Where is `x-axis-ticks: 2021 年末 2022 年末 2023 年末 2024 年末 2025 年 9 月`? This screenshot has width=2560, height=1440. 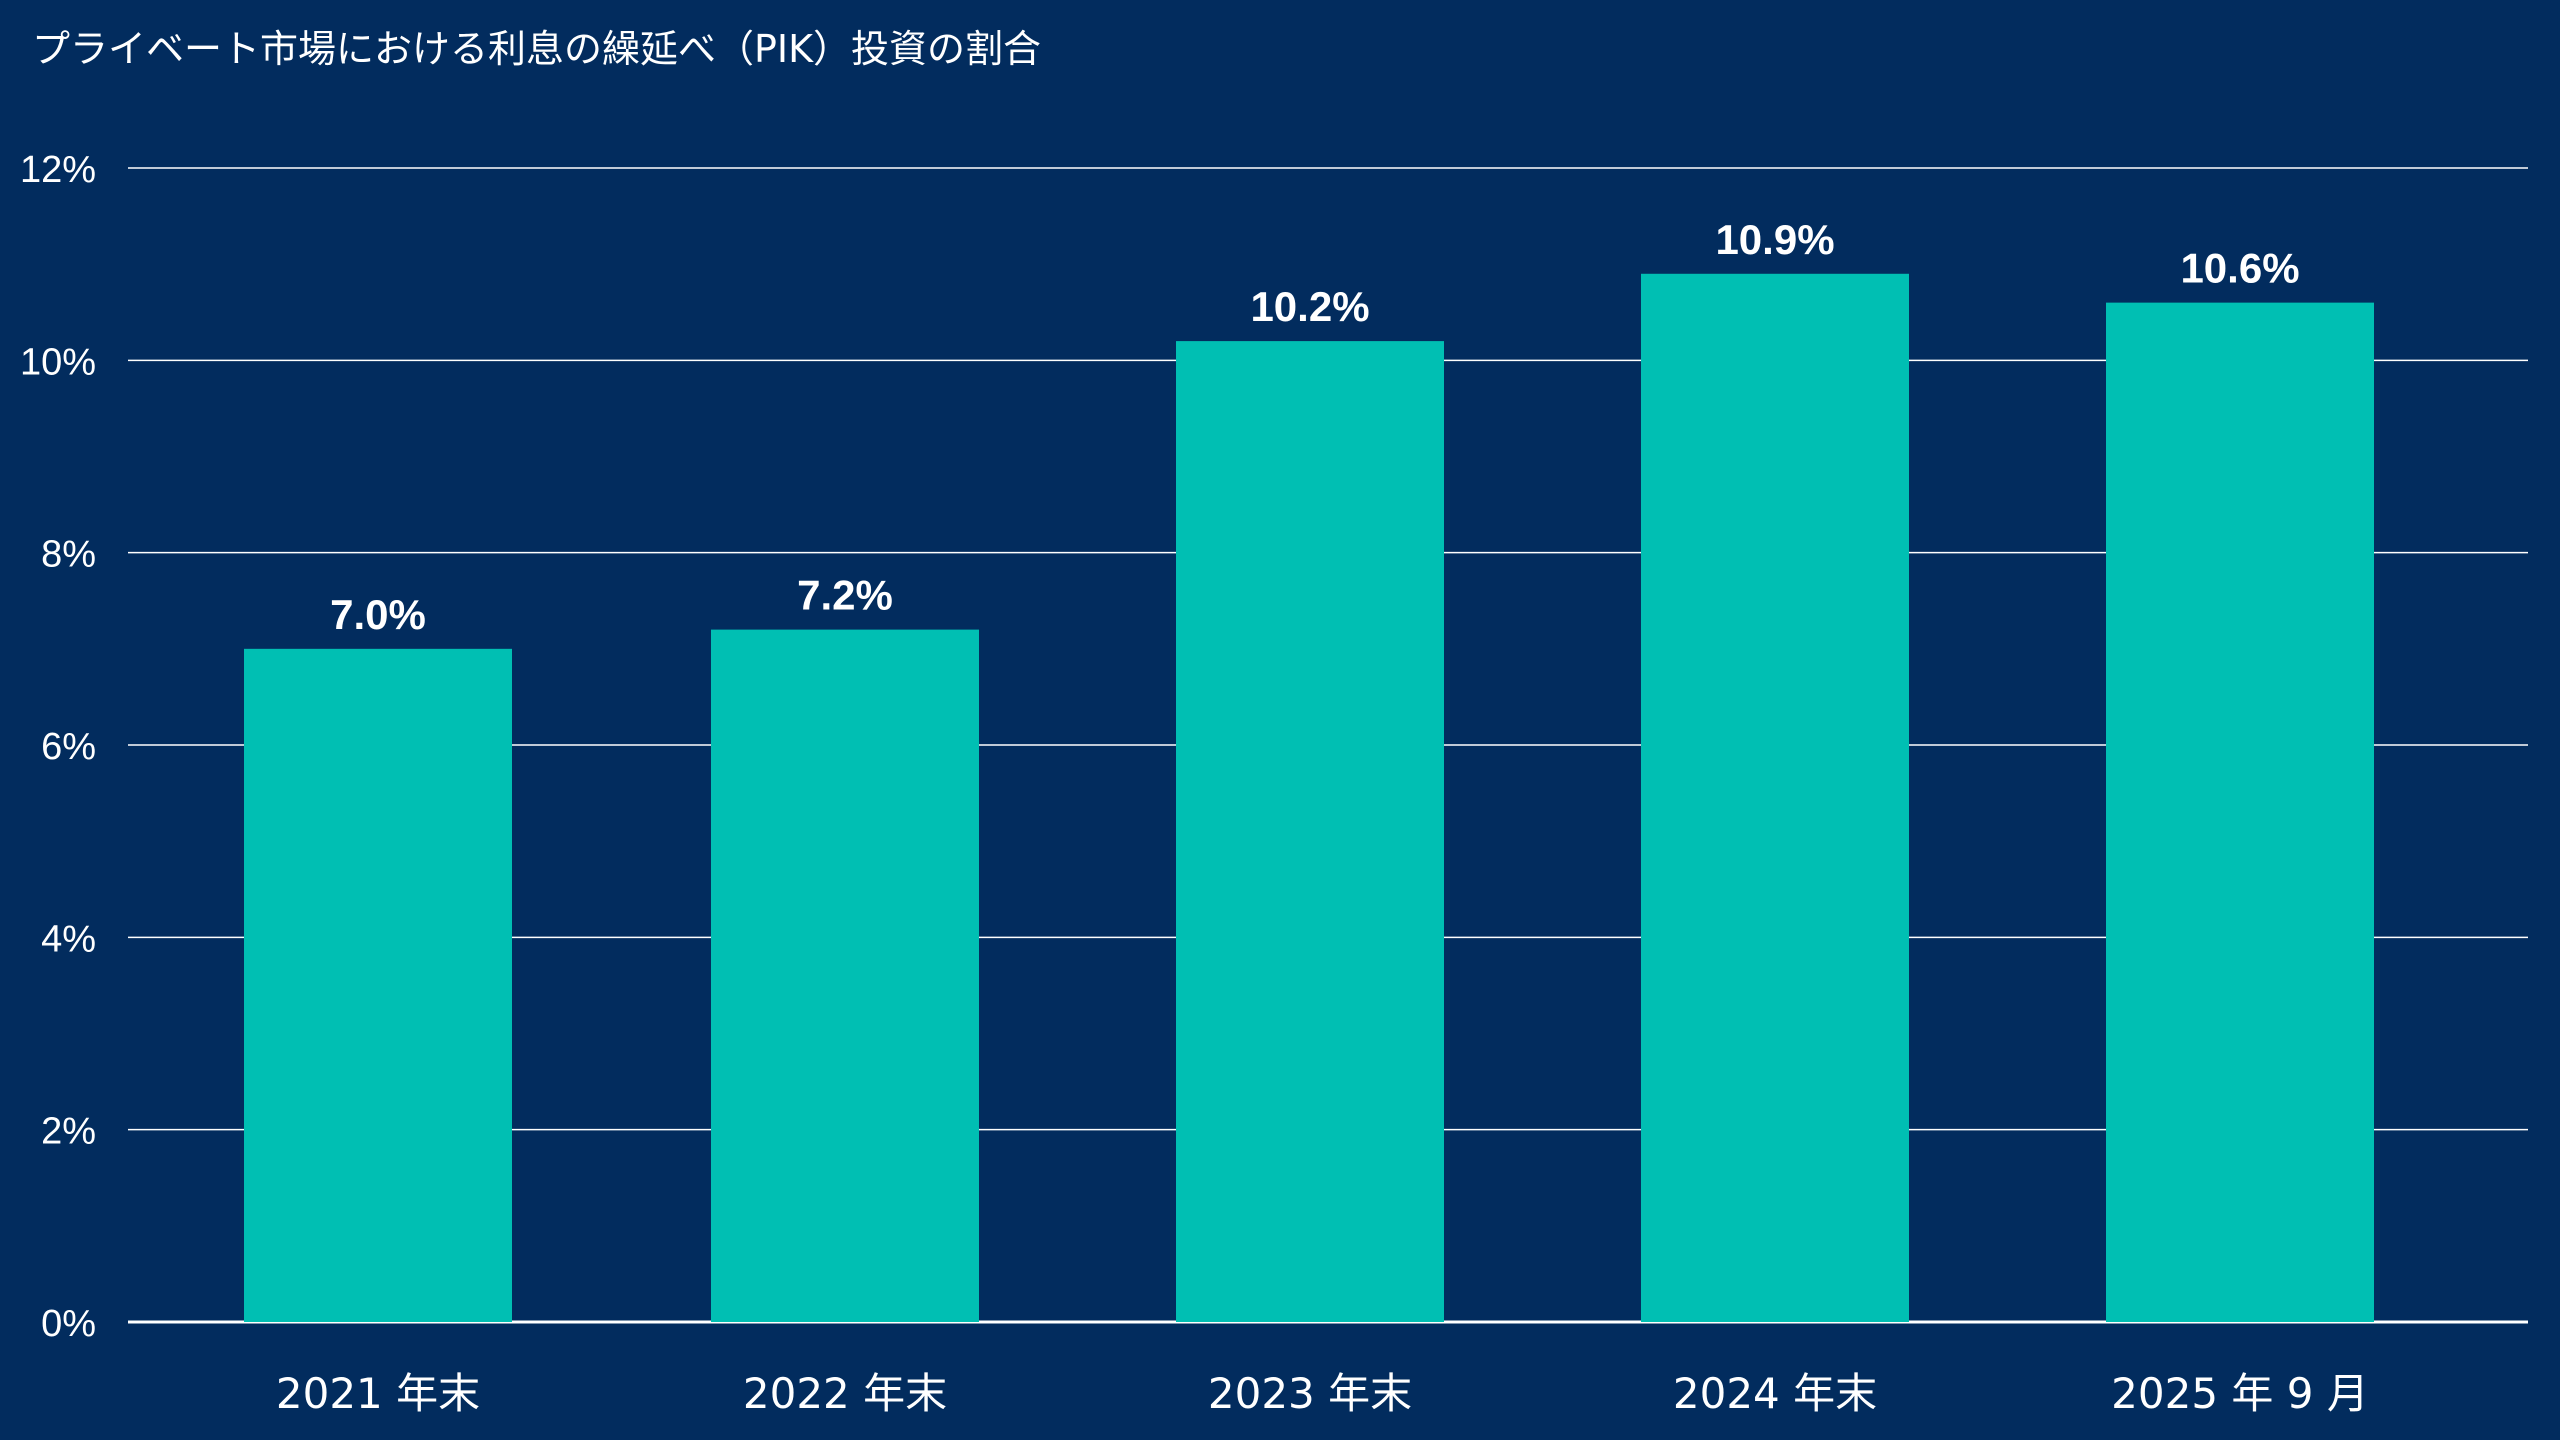
x-axis-ticks: 2021 年末 2022 年末 2023 年末 2024 年末 2025 年 9 月 is located at coordinates (1322, 1393).